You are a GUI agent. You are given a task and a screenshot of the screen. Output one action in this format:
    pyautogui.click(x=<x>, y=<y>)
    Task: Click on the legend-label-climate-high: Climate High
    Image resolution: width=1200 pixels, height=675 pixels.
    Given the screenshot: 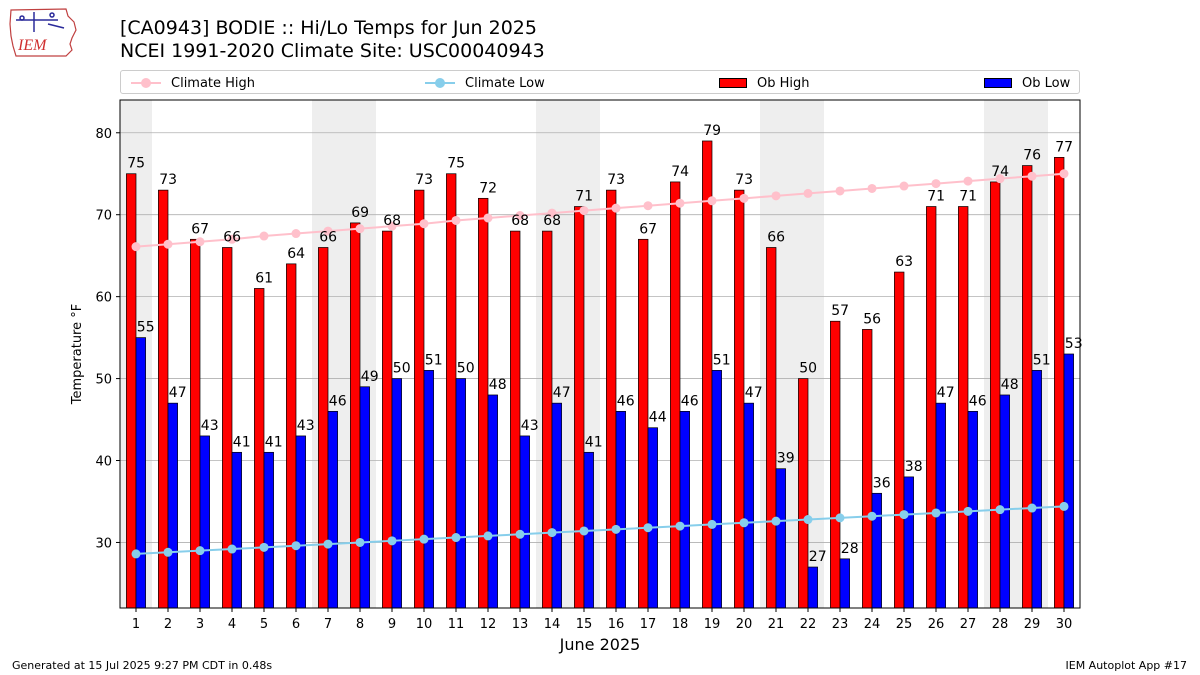 What is the action you would take?
    pyautogui.click(x=213, y=83)
    